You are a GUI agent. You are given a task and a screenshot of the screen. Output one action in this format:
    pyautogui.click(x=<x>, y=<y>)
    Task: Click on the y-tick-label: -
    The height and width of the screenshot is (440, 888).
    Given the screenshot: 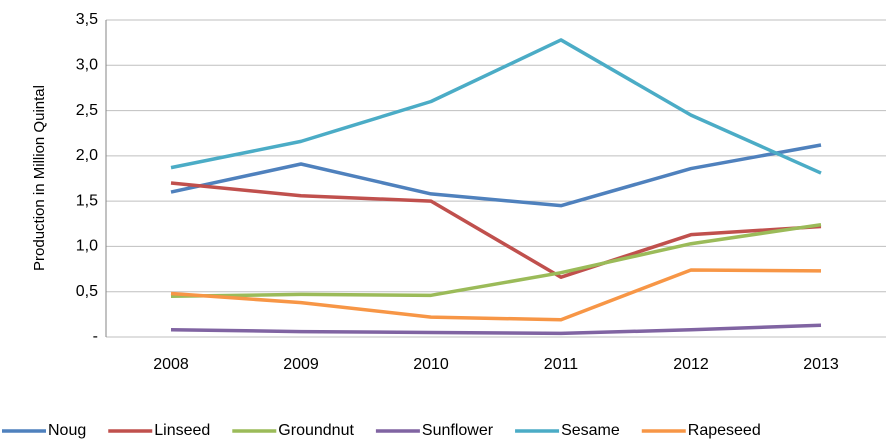 What is the action you would take?
    pyautogui.click(x=95, y=336)
    